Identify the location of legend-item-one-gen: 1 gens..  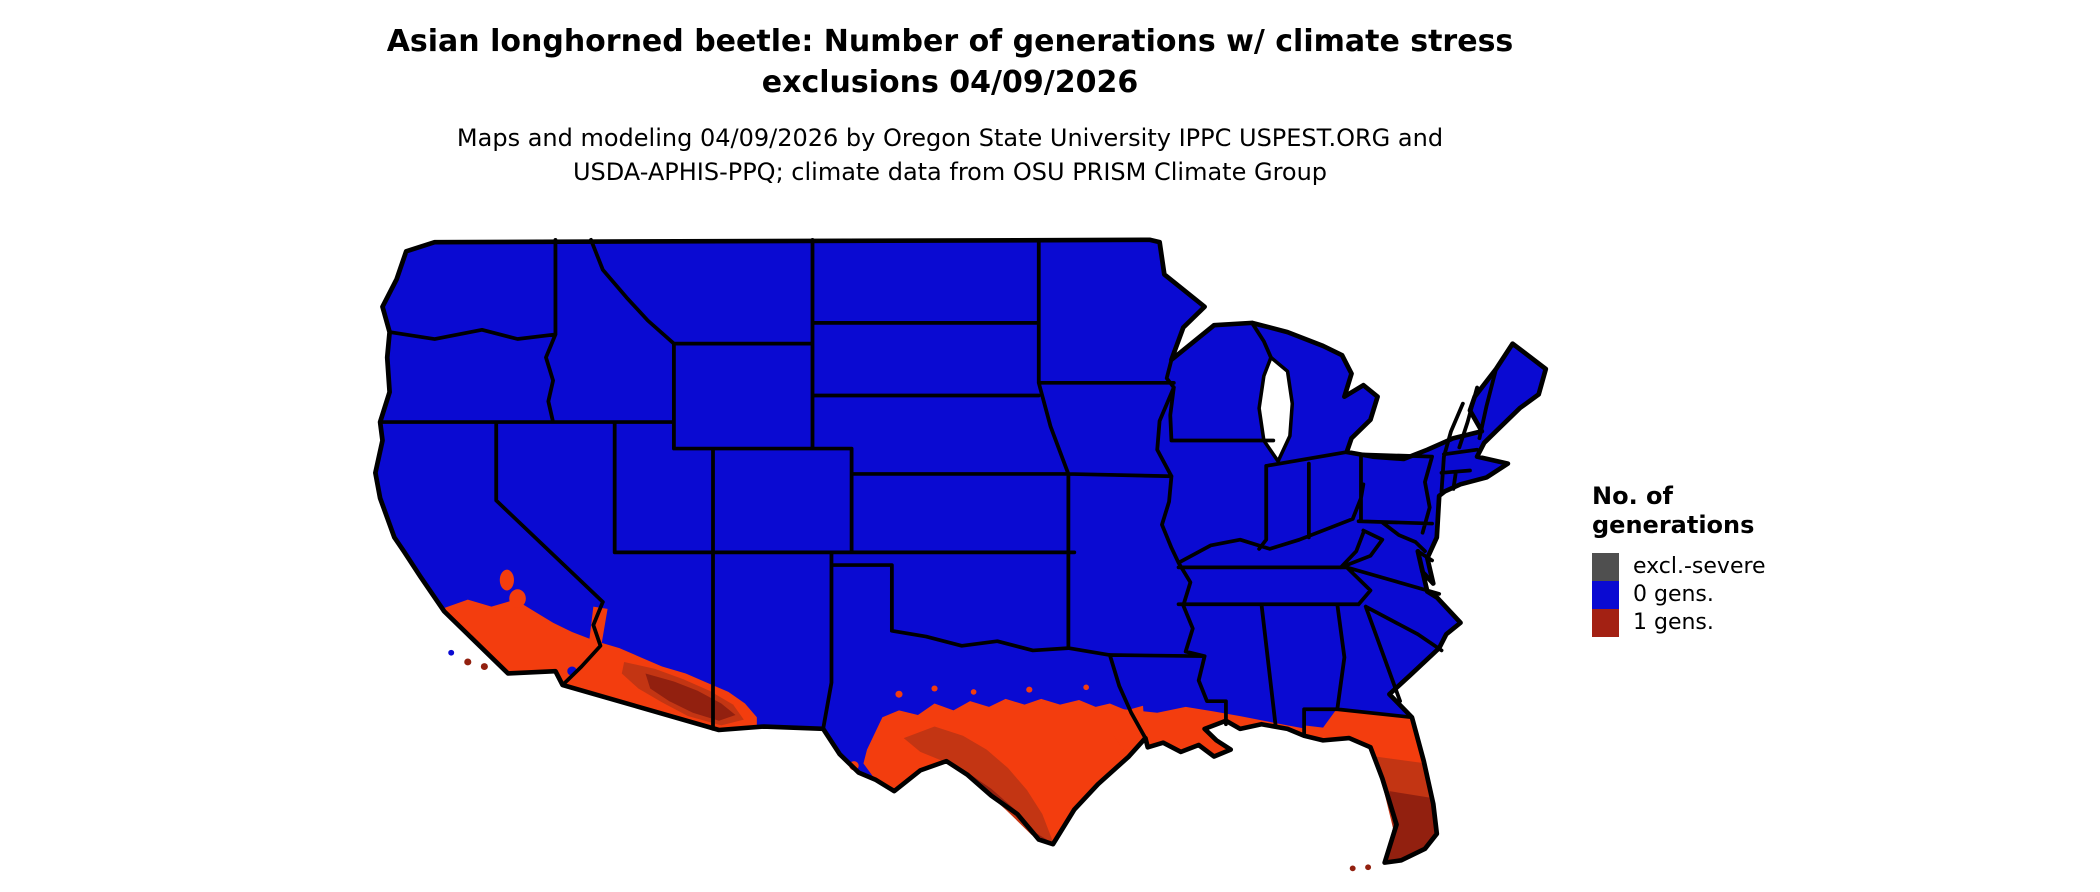
(1742, 622).